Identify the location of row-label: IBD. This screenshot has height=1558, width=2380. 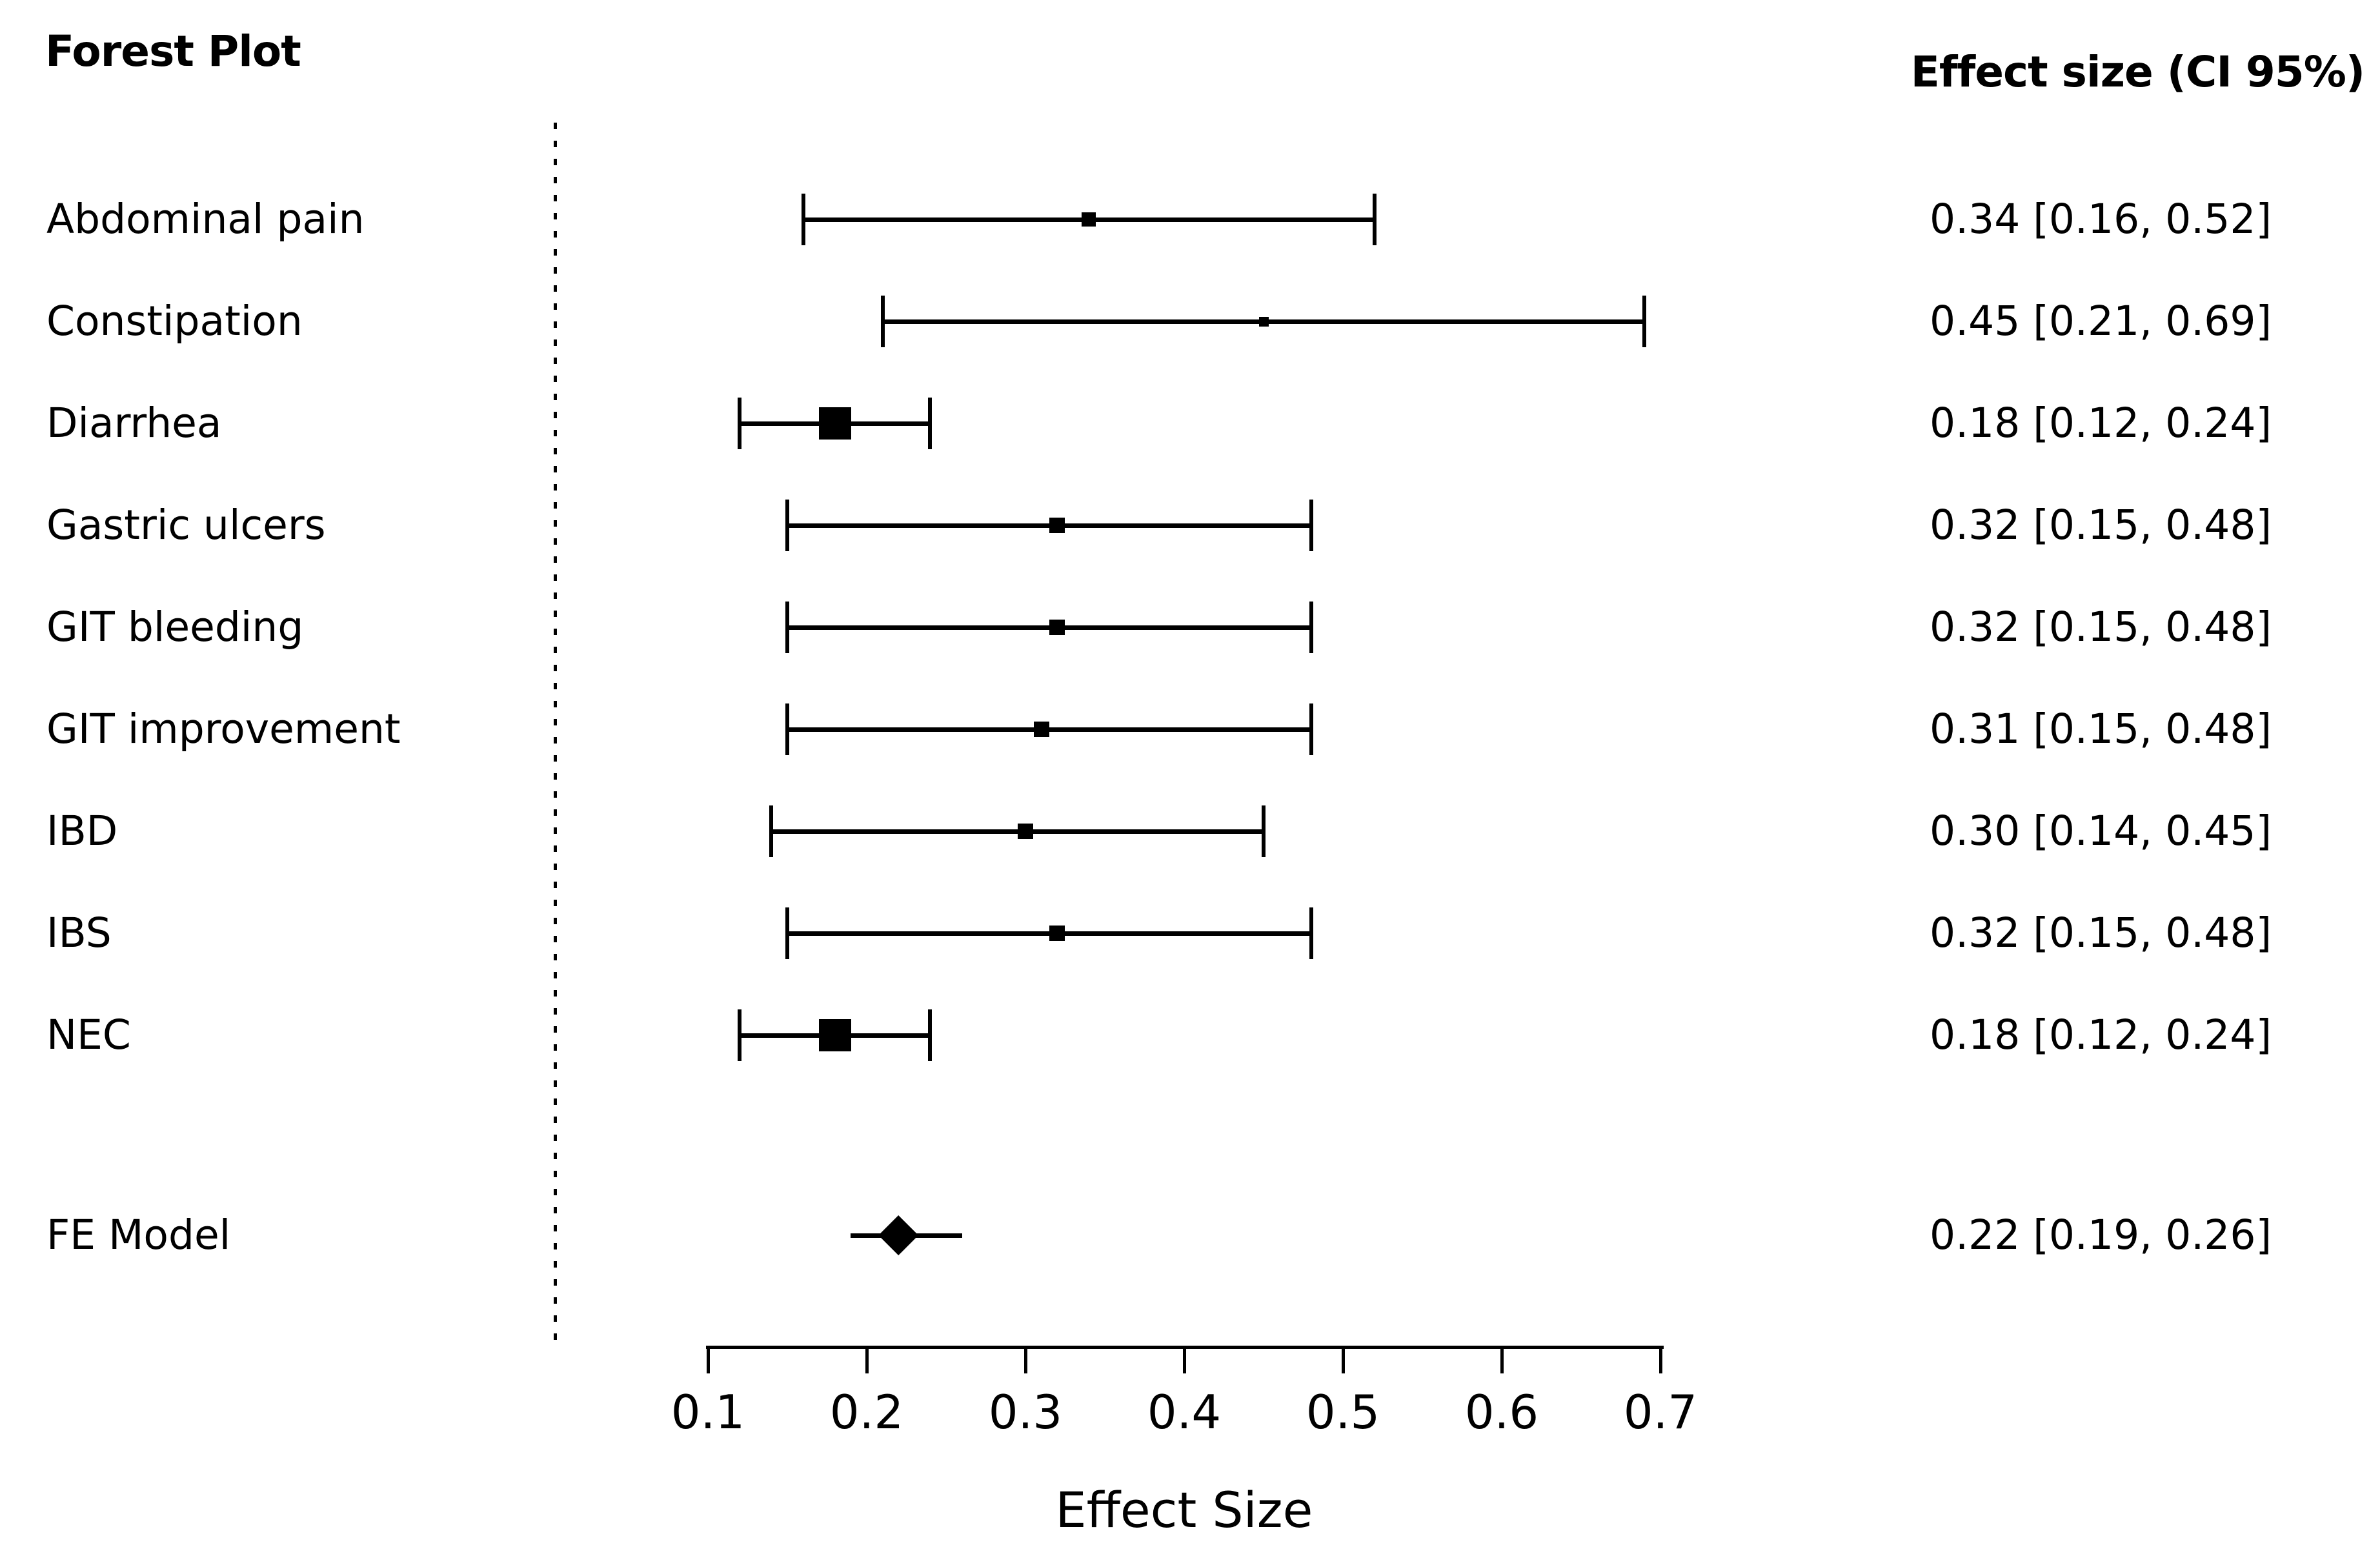
(82, 831).